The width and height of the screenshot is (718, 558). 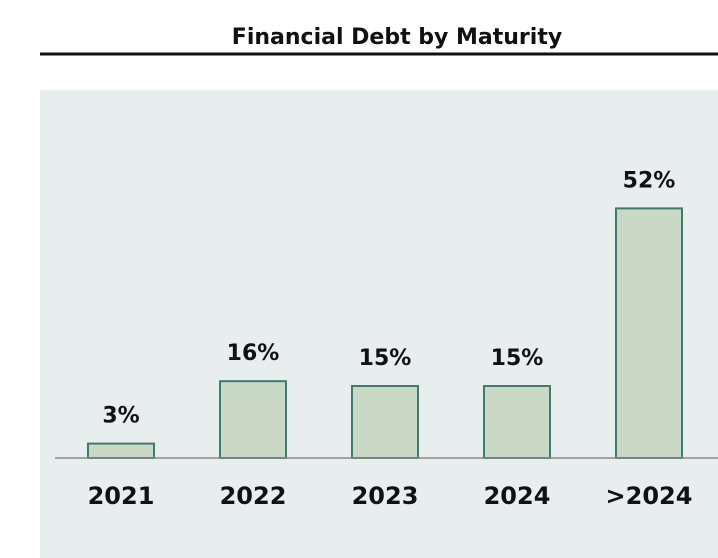 I want to click on chart-title: Financial Debt by Maturity, so click(x=397, y=37).